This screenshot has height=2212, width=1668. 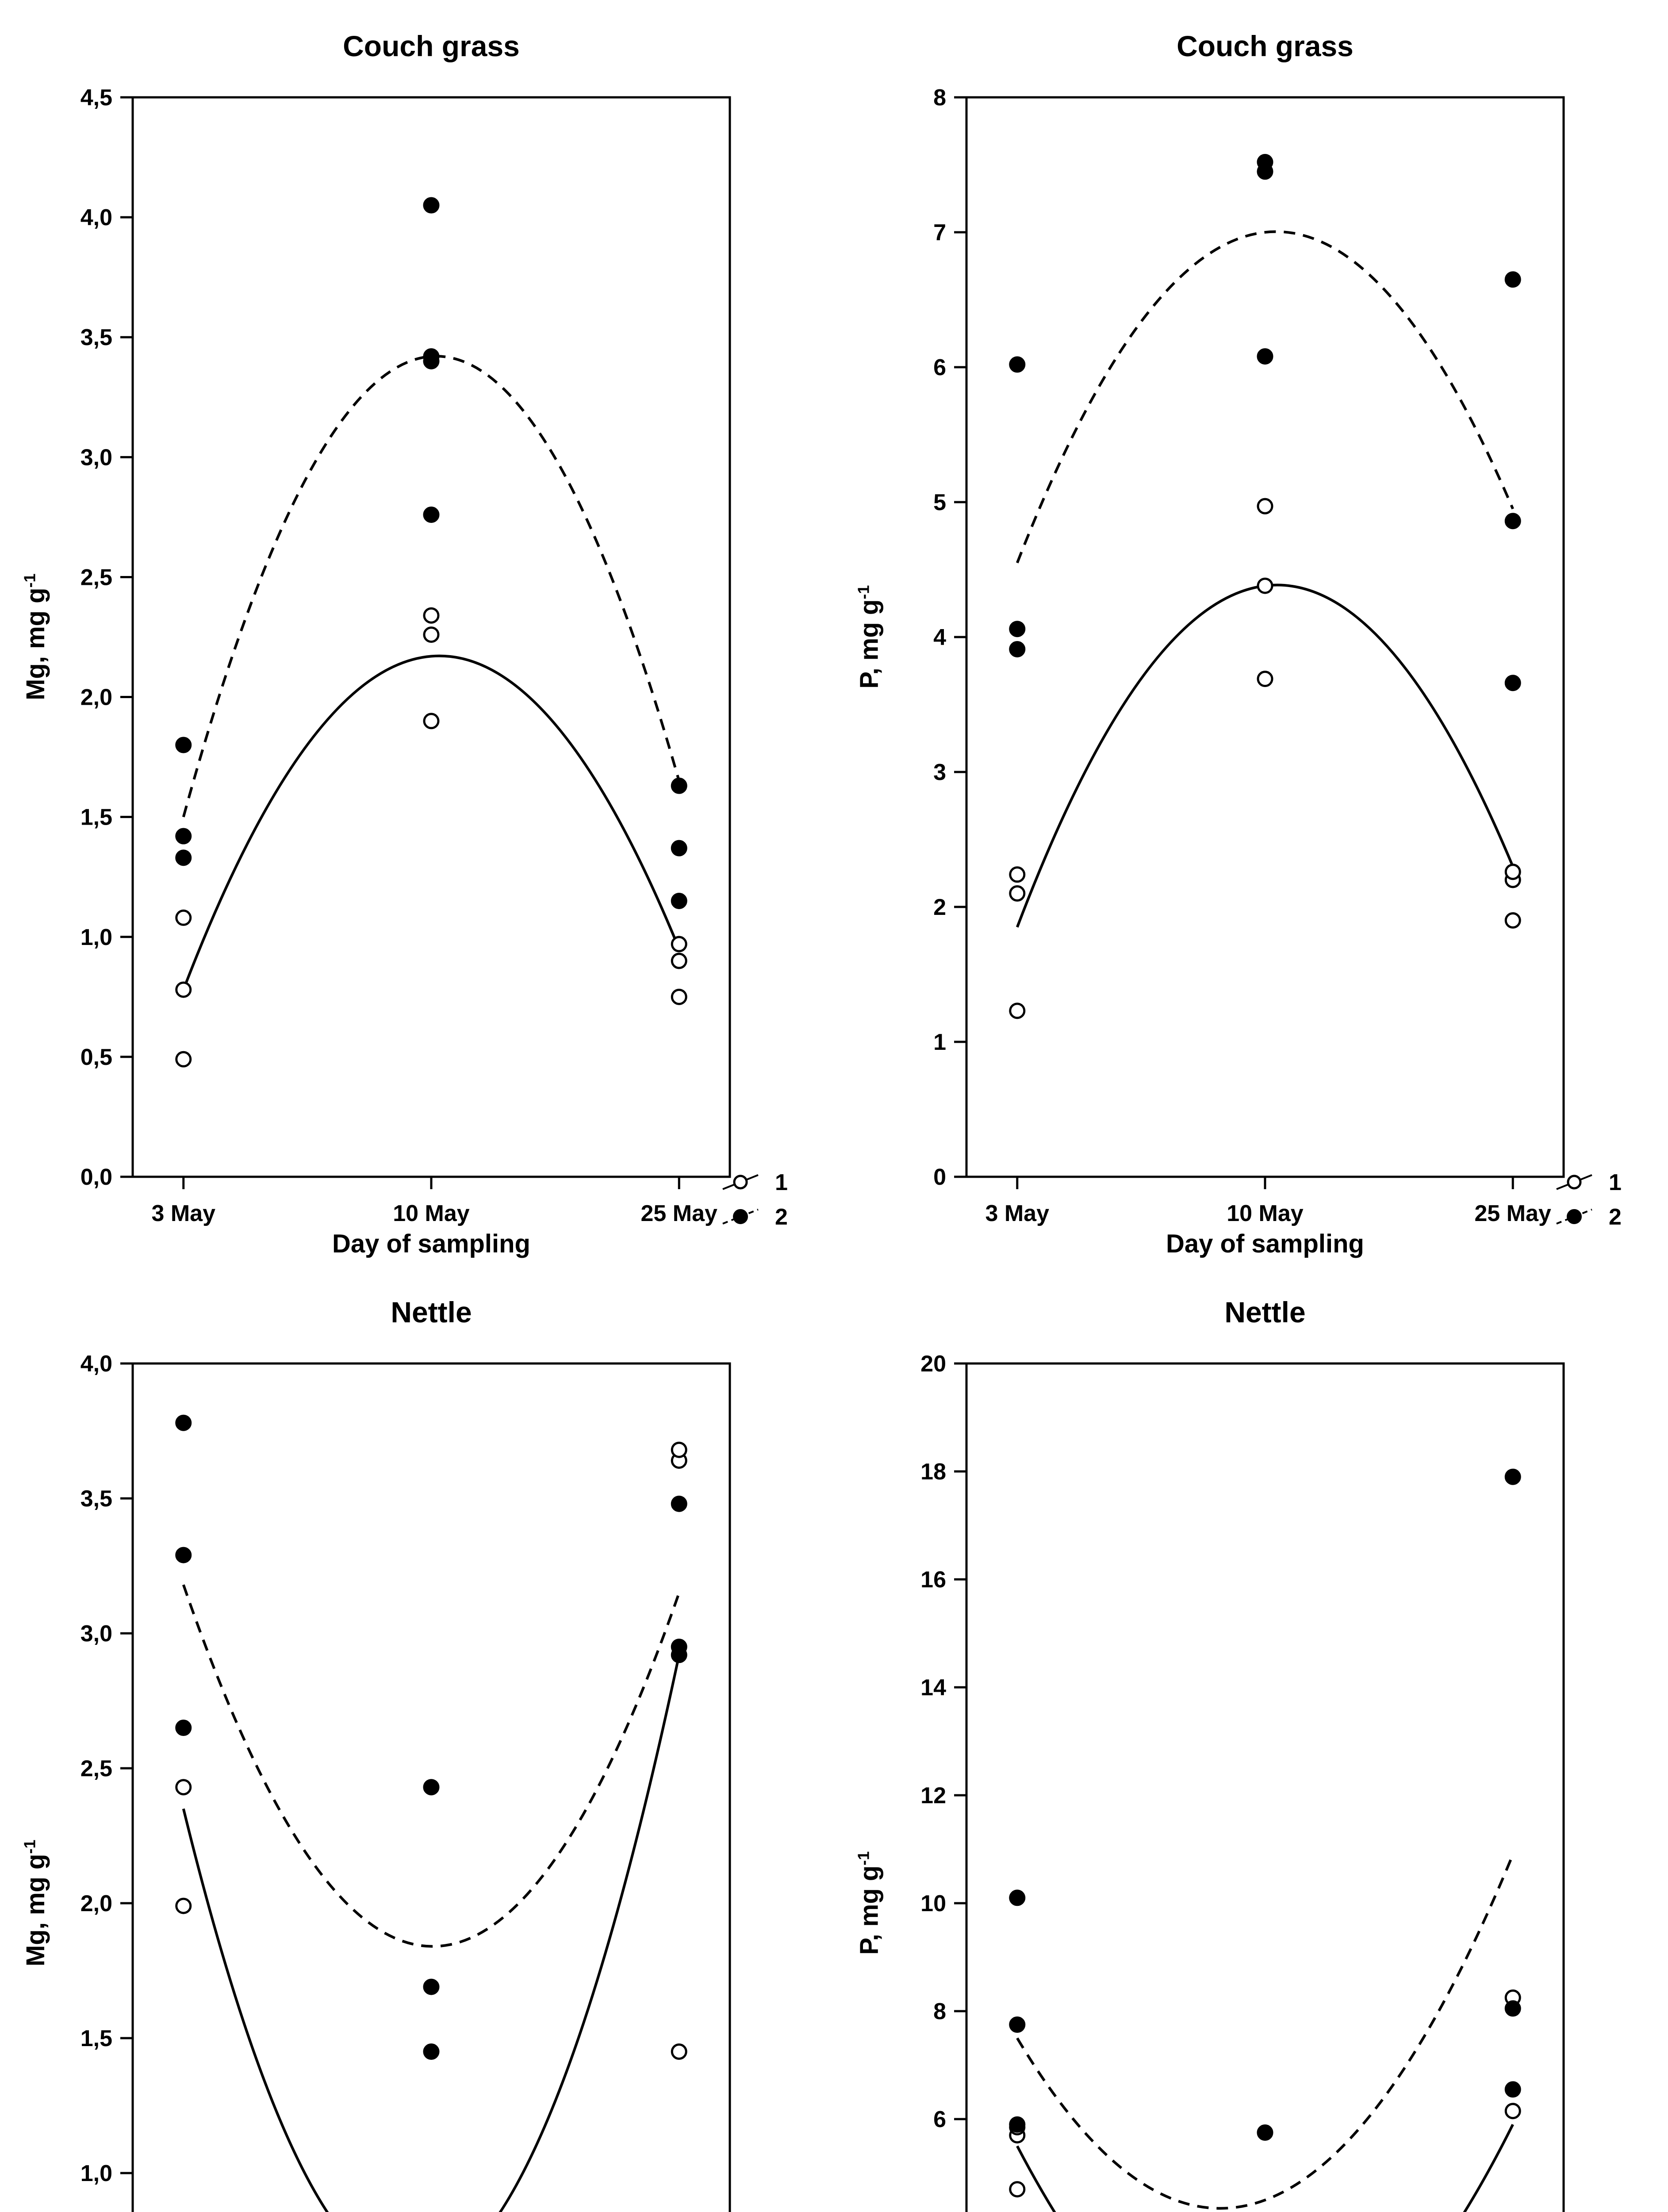 I want to click on legend-label-1: 1, so click(x=781, y=1182).